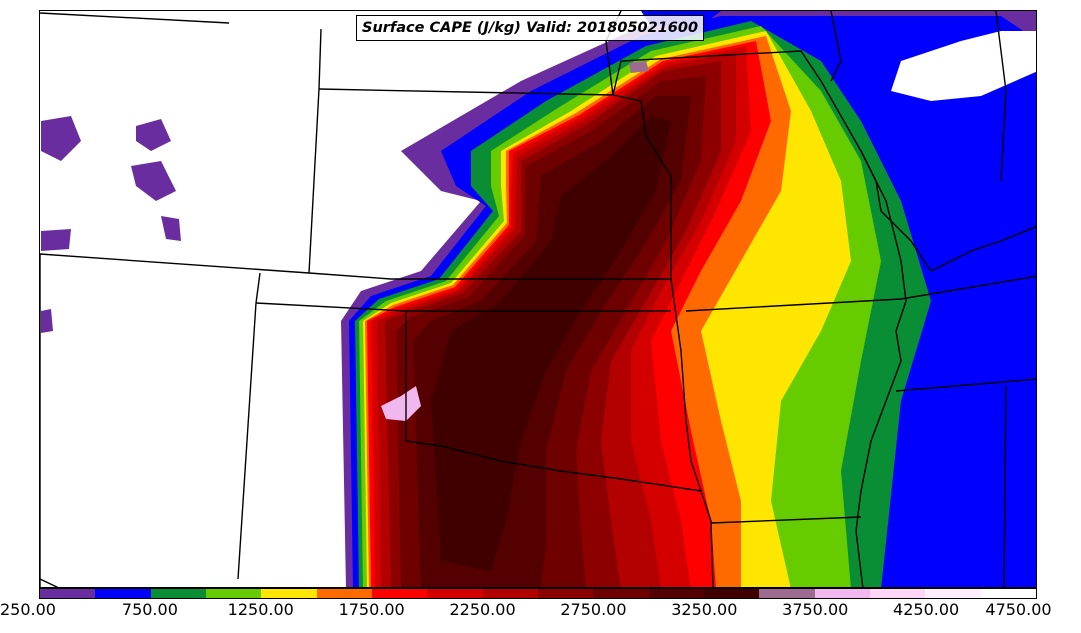 The width and height of the screenshot is (1081, 633). I want to click on boundary-wi-mi, so click(836, 46).